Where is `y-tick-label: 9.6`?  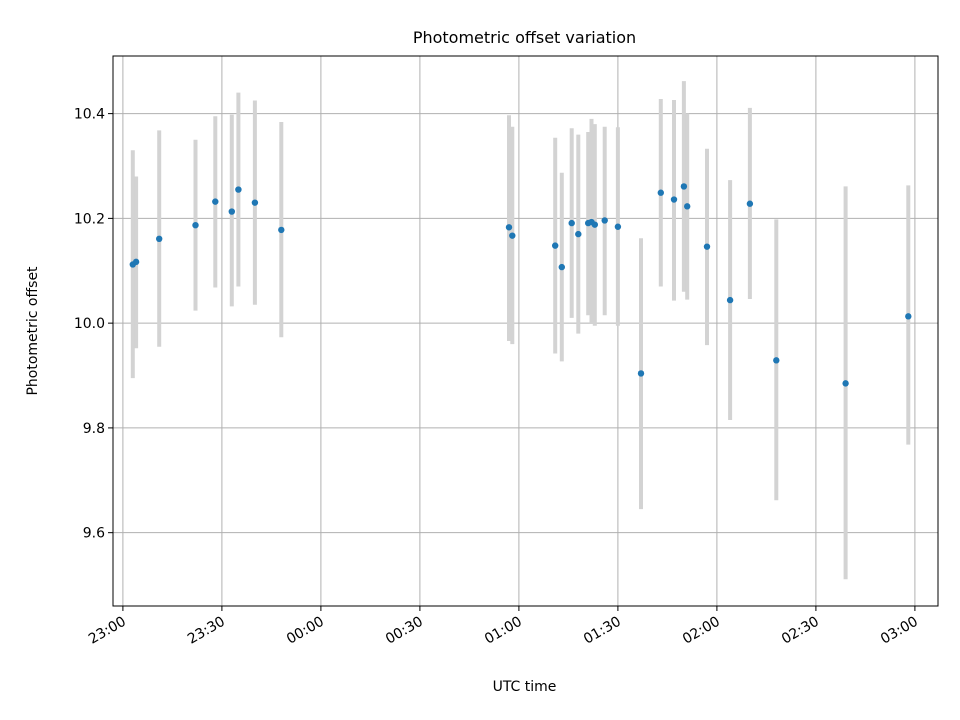
y-tick-label: 9.6 is located at coordinates (94, 534).